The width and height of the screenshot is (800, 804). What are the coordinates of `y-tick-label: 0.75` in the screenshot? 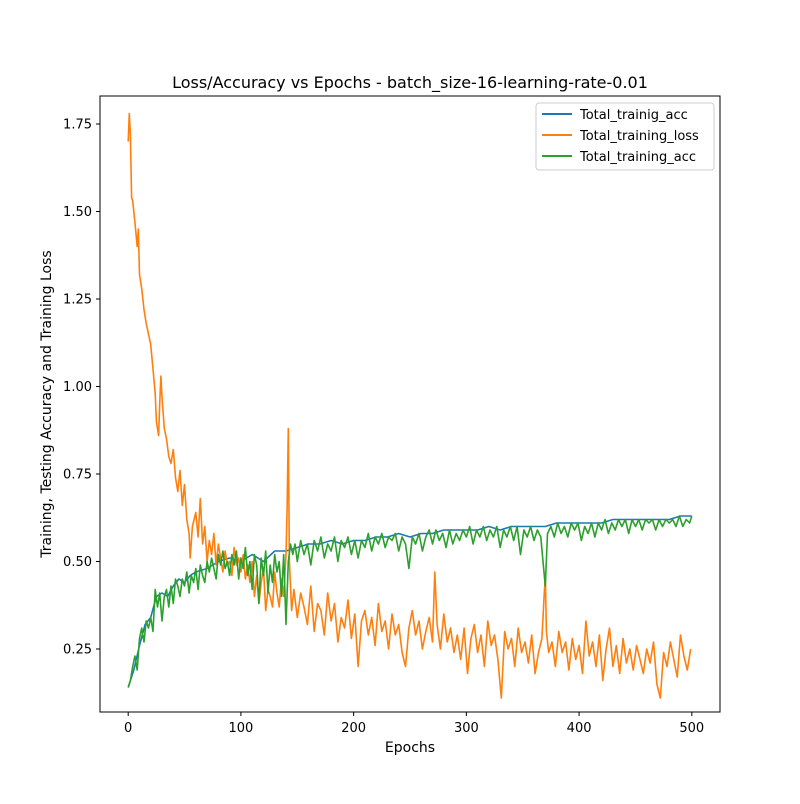 It's located at (77, 475).